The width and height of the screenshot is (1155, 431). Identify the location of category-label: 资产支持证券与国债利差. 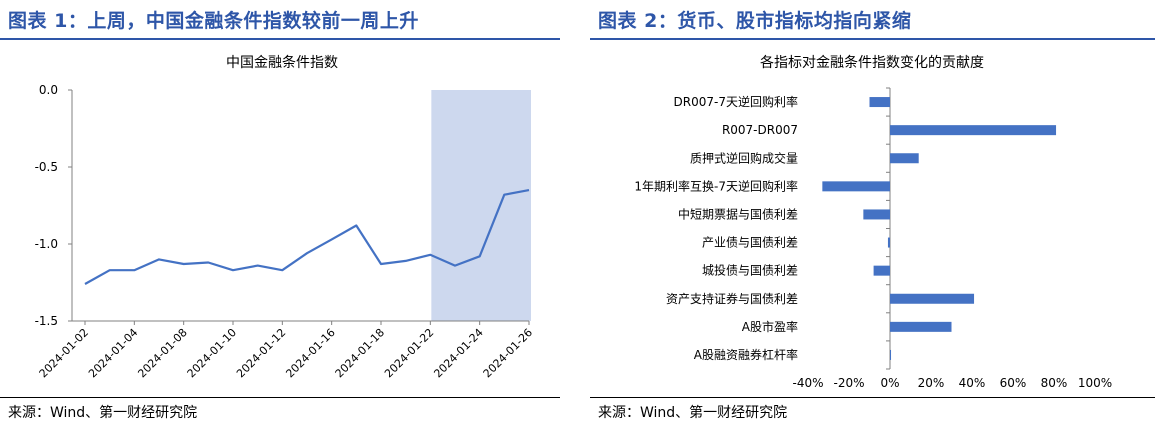
(732, 298).